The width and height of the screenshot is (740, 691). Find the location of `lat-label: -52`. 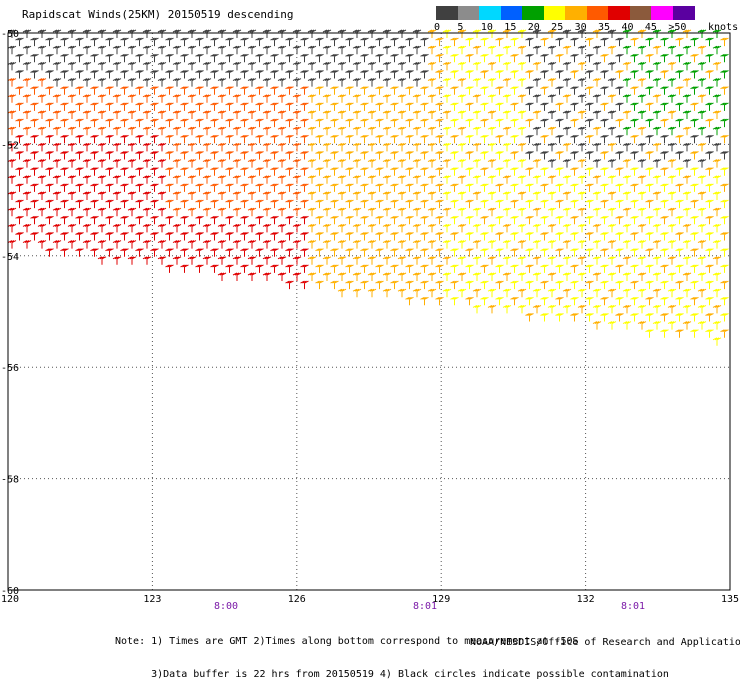

lat-label: -52 is located at coordinates (10, 145).